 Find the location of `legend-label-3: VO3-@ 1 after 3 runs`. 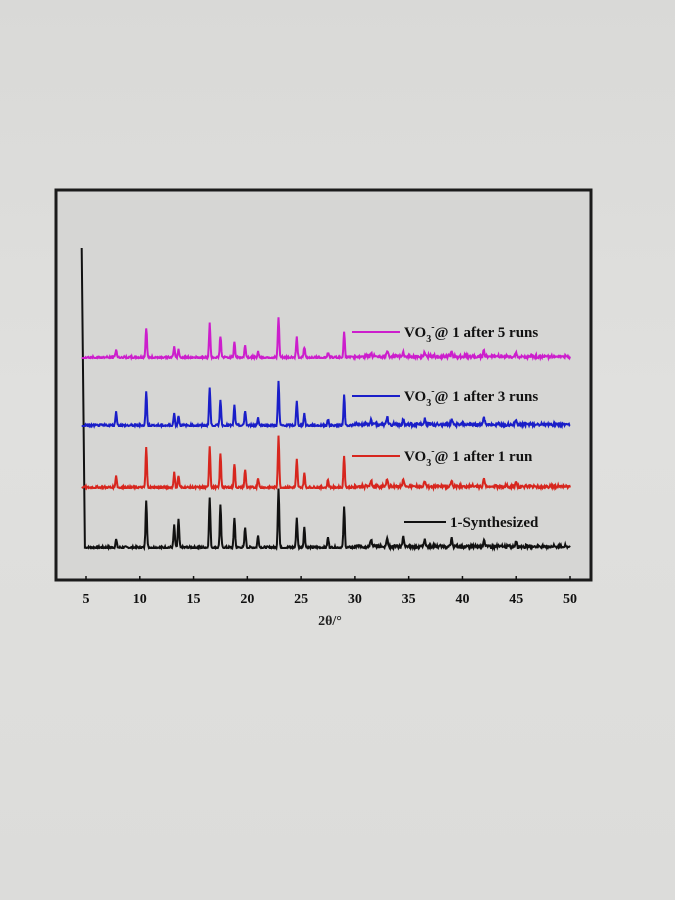

legend-label-3: VO3-@ 1 after 3 runs is located at coordinates (471, 397).